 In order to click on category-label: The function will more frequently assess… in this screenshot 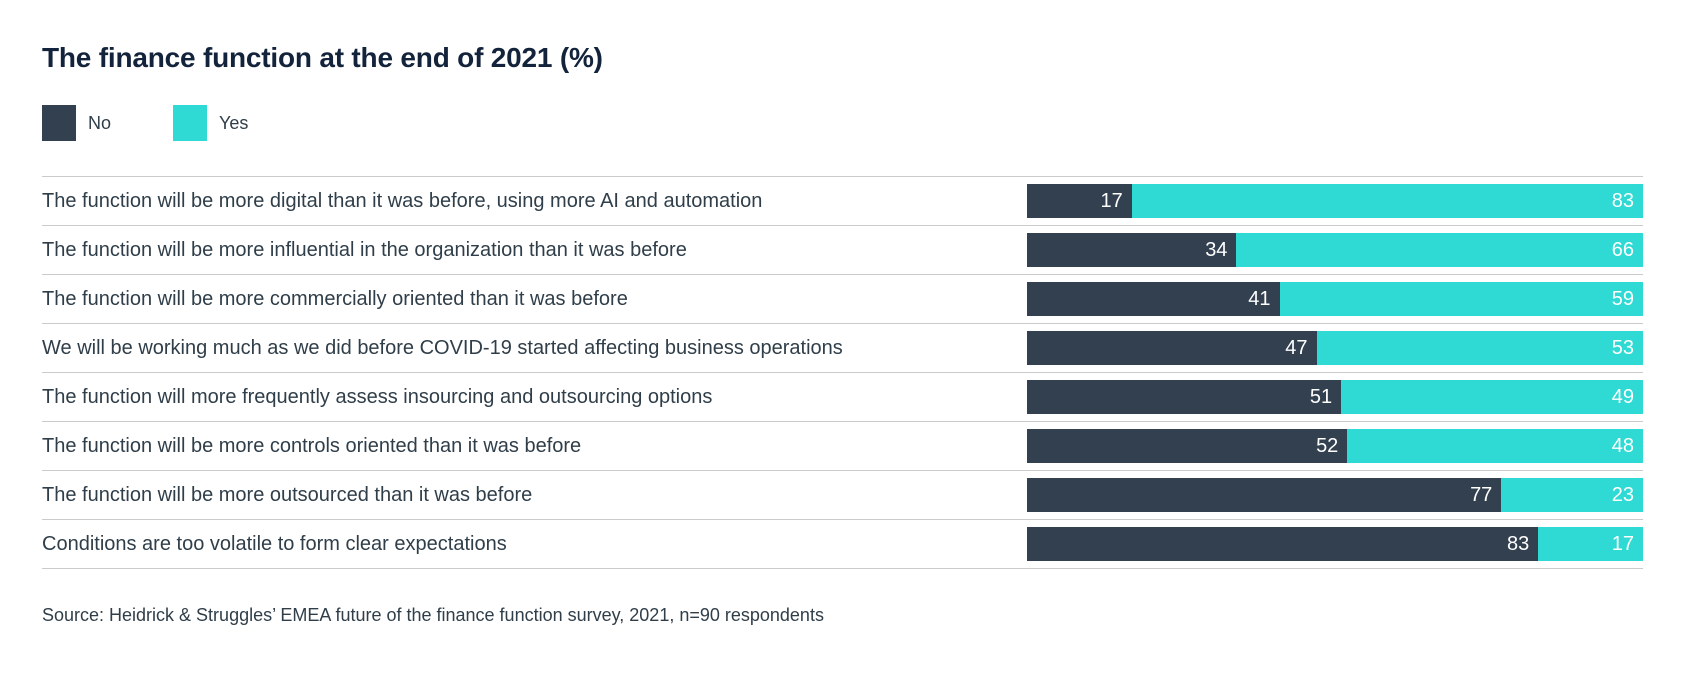, I will do `click(377, 396)`.